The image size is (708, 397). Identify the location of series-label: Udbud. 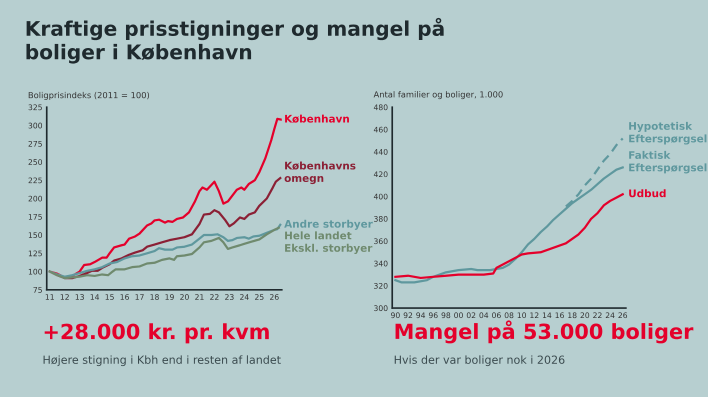
(647, 193).